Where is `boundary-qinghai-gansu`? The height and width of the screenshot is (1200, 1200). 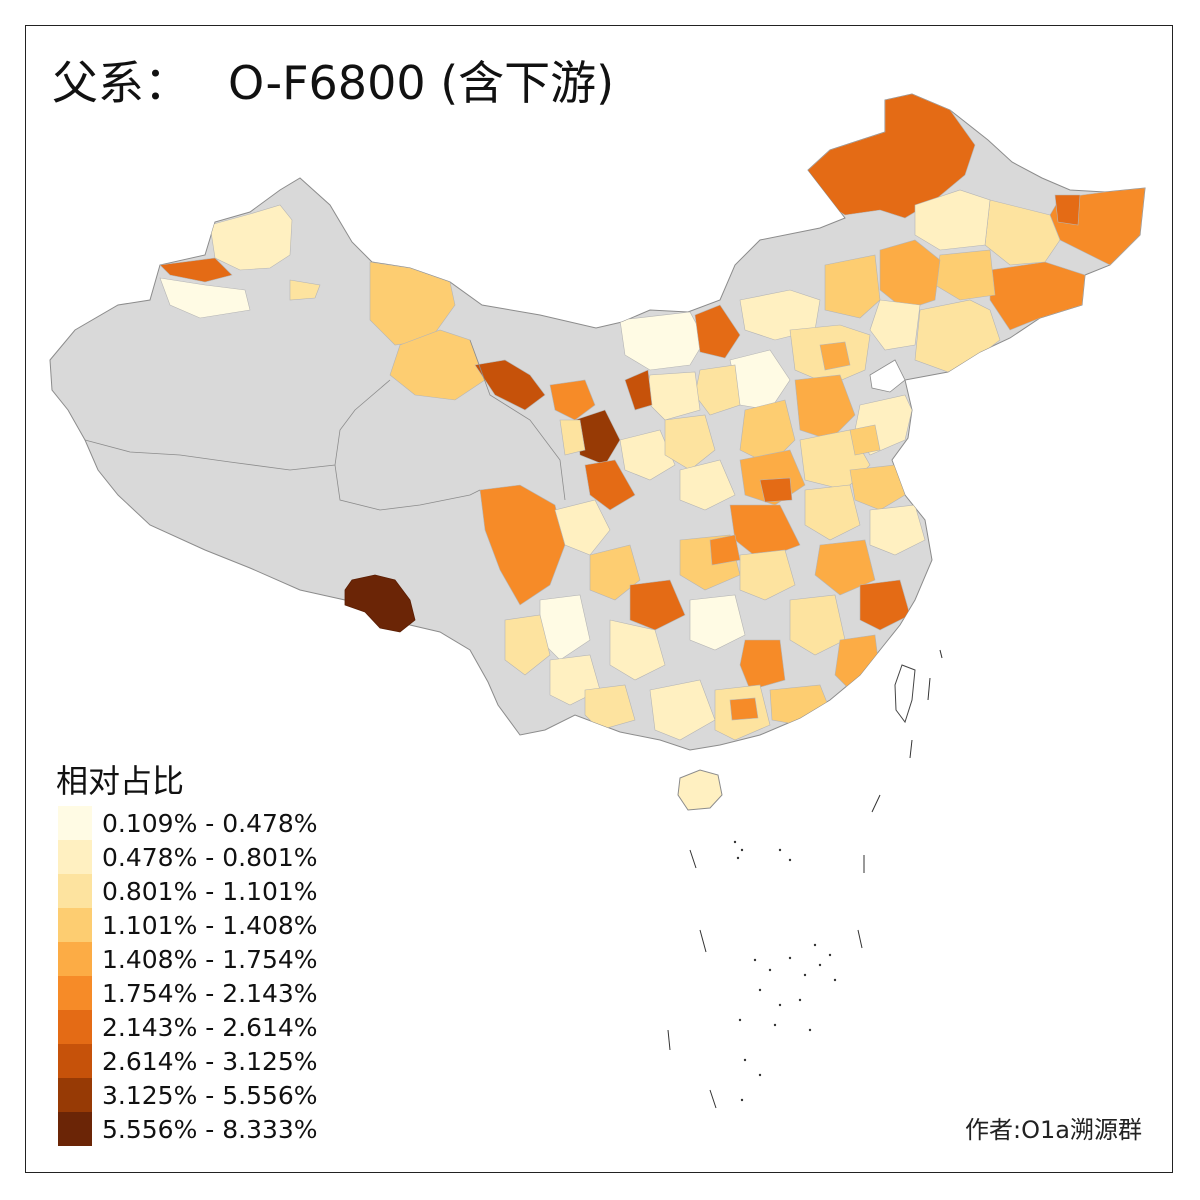
boundary-qinghai-gansu is located at coordinates (517, 420).